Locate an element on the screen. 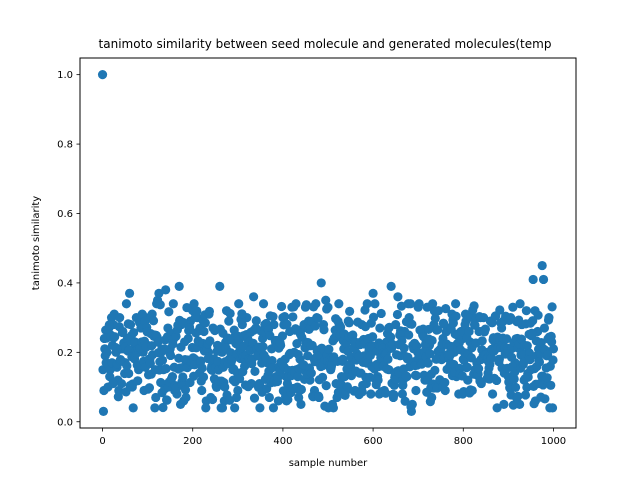 This screenshot has height=480, width=640. x-tick-label: 800 is located at coordinates (463, 441).